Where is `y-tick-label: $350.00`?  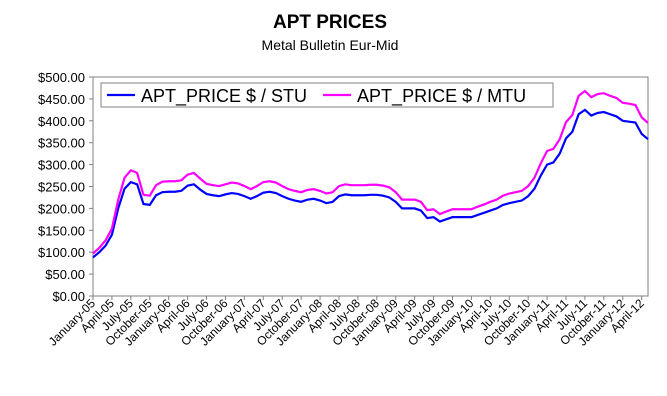
y-tick-label: $350.00 is located at coordinates (61, 143).